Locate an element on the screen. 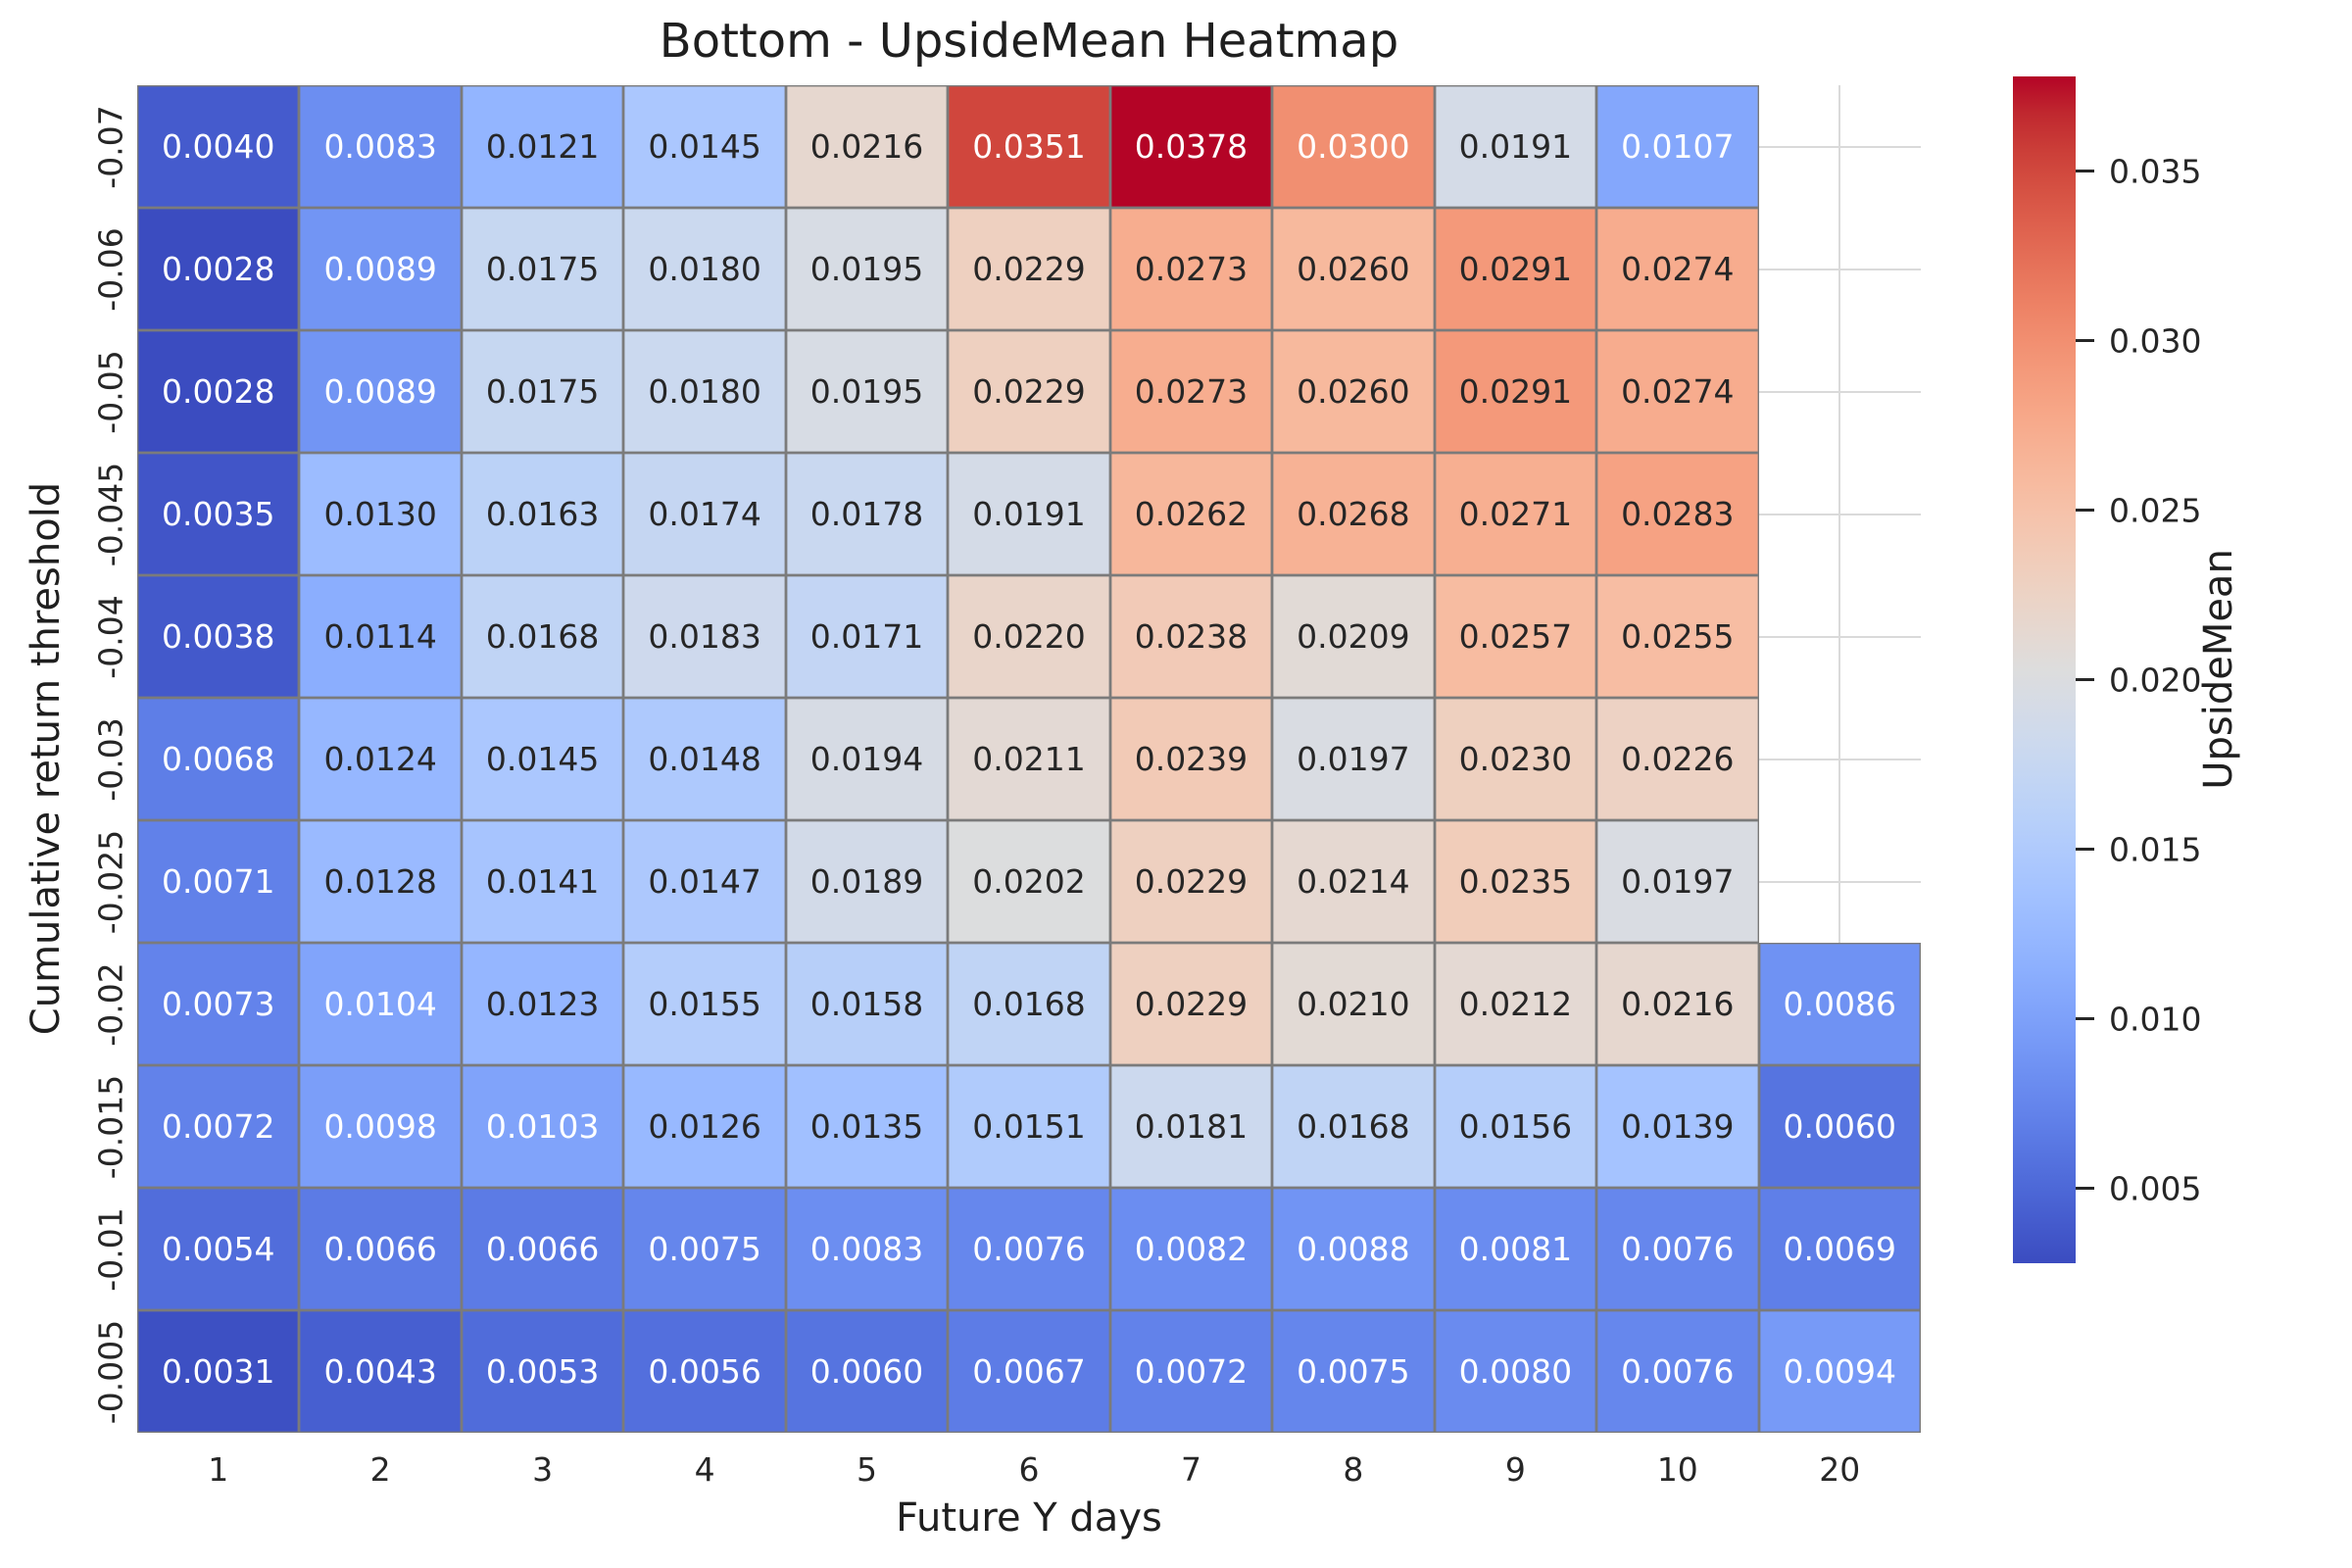  heatmap-cell: 0.0175 is located at coordinates (542, 269).